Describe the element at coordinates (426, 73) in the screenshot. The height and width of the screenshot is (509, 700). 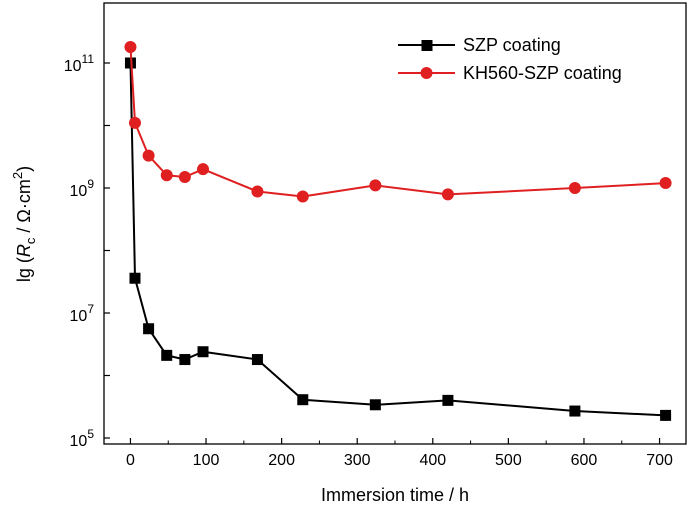
I see `legend-marker-kh560` at that location.